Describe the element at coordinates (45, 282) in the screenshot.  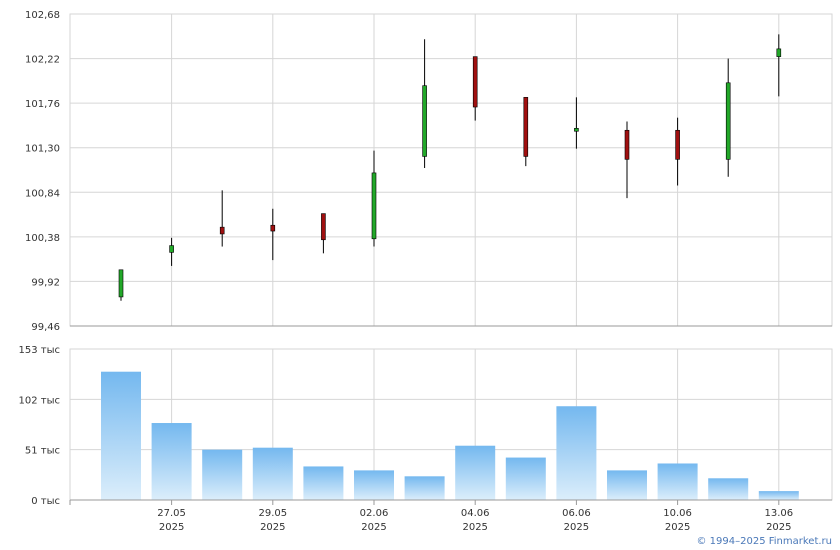
I see `price-tick-label: 99,92` at that location.